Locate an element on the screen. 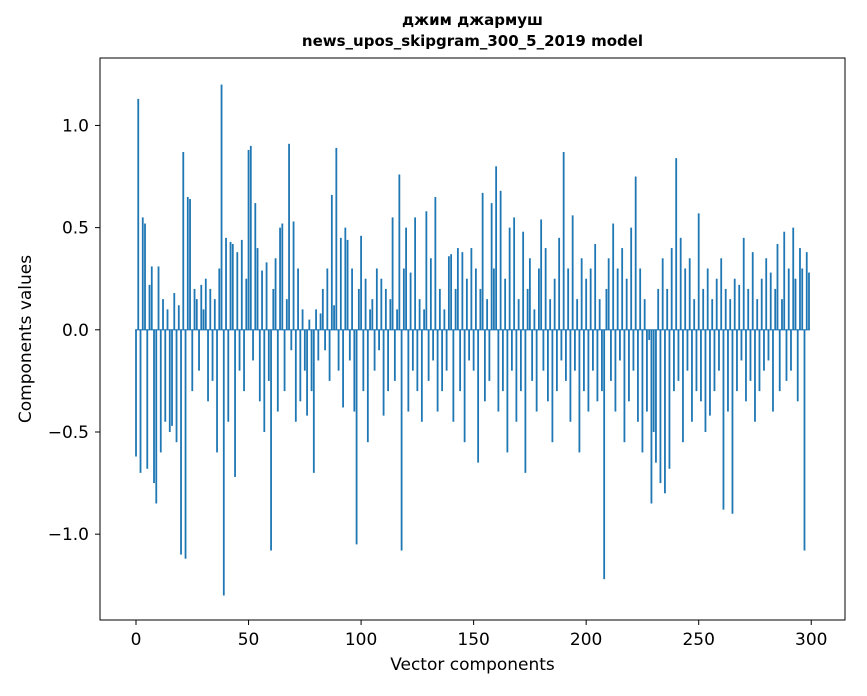  y-tick-label: 0.0 is located at coordinates (75, 331).